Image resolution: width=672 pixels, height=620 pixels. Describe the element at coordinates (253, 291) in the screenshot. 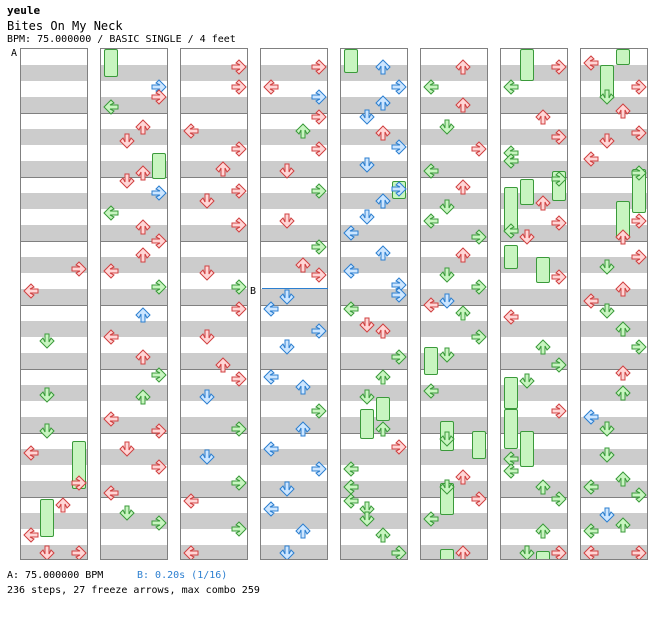

I see `bpm-marker-b: B` at that location.